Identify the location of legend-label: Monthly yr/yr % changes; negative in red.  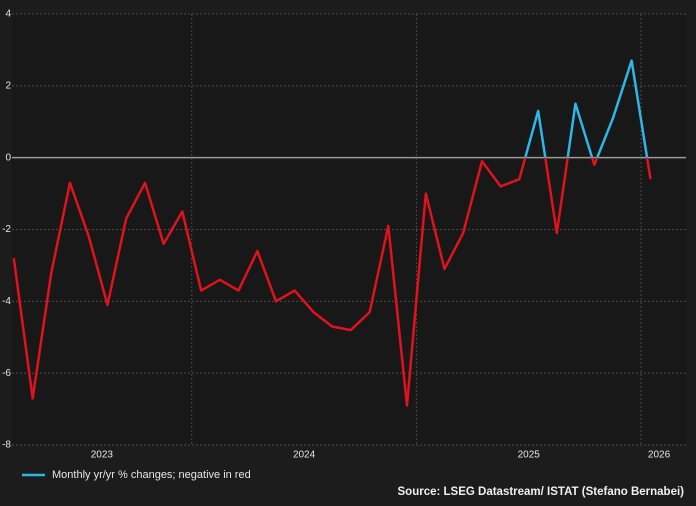
(151, 475).